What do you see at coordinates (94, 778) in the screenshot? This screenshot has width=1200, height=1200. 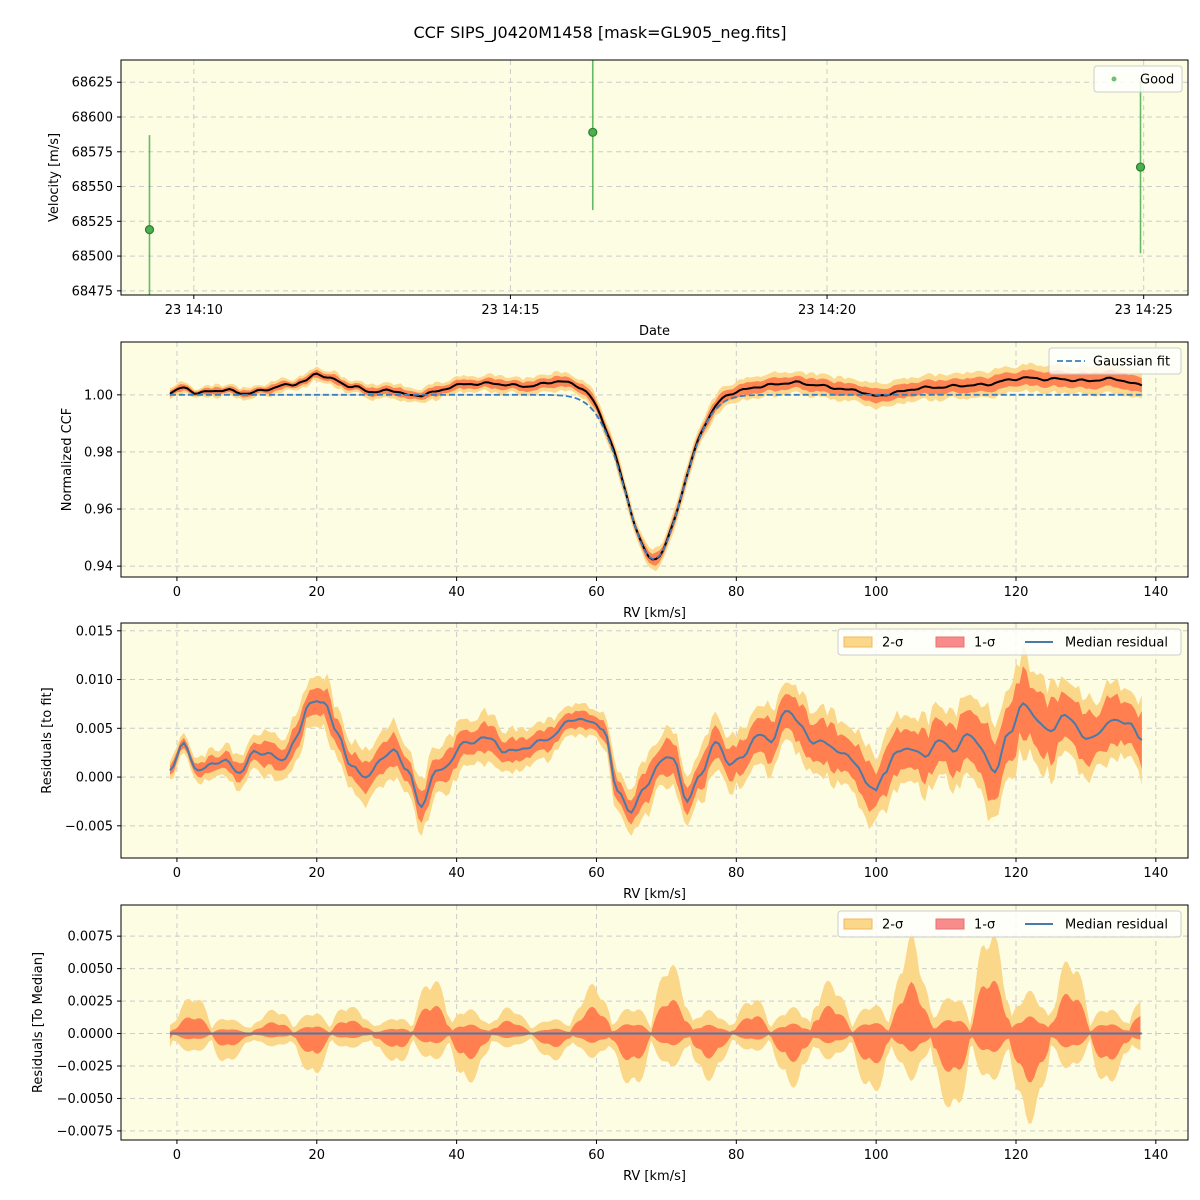 I see `y-tick-label: 0.000` at bounding box center [94, 778].